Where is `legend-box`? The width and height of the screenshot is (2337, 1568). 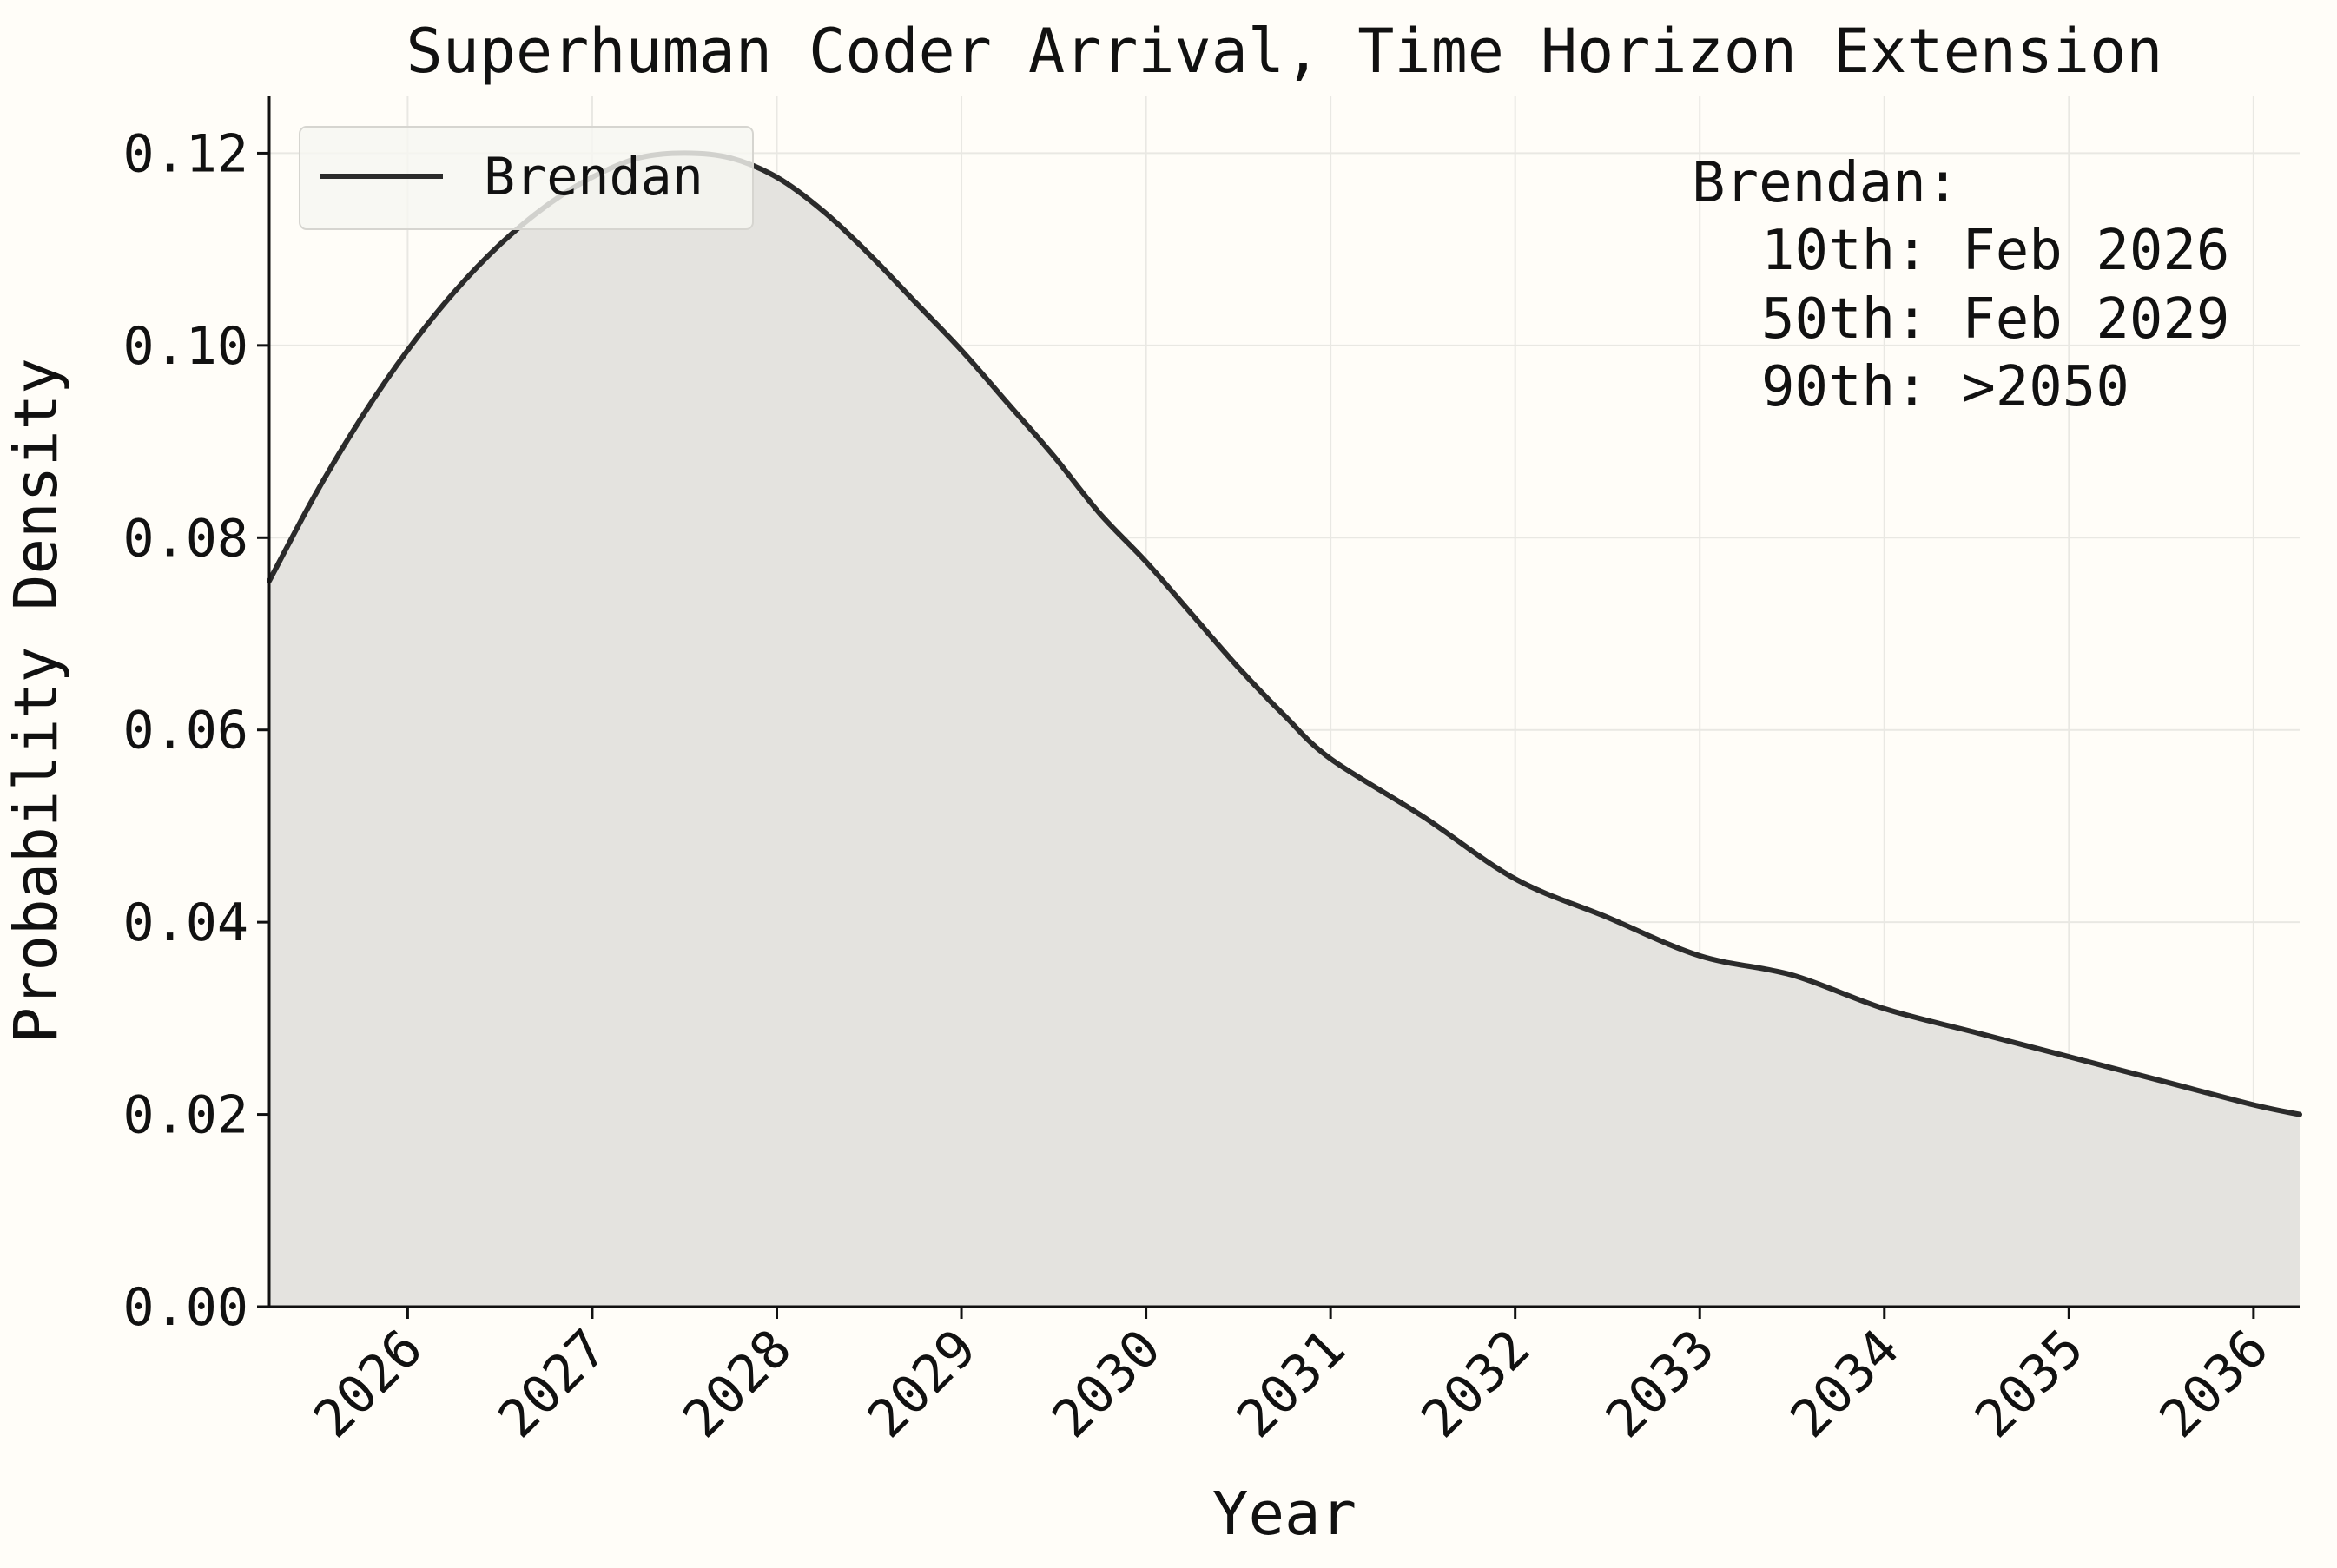 legend-box is located at coordinates (526, 178).